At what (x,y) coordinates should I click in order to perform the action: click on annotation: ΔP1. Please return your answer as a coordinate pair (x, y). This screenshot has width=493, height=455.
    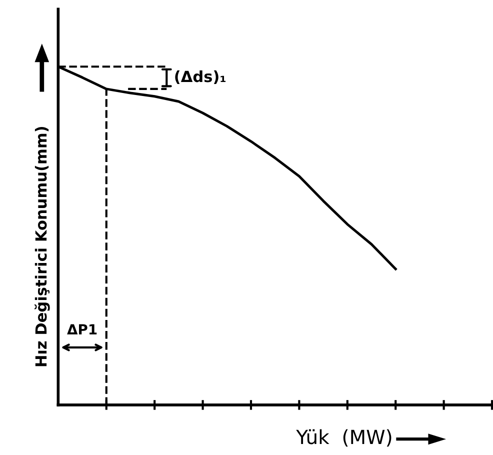
    Looking at the image, I should click on (82, 329).